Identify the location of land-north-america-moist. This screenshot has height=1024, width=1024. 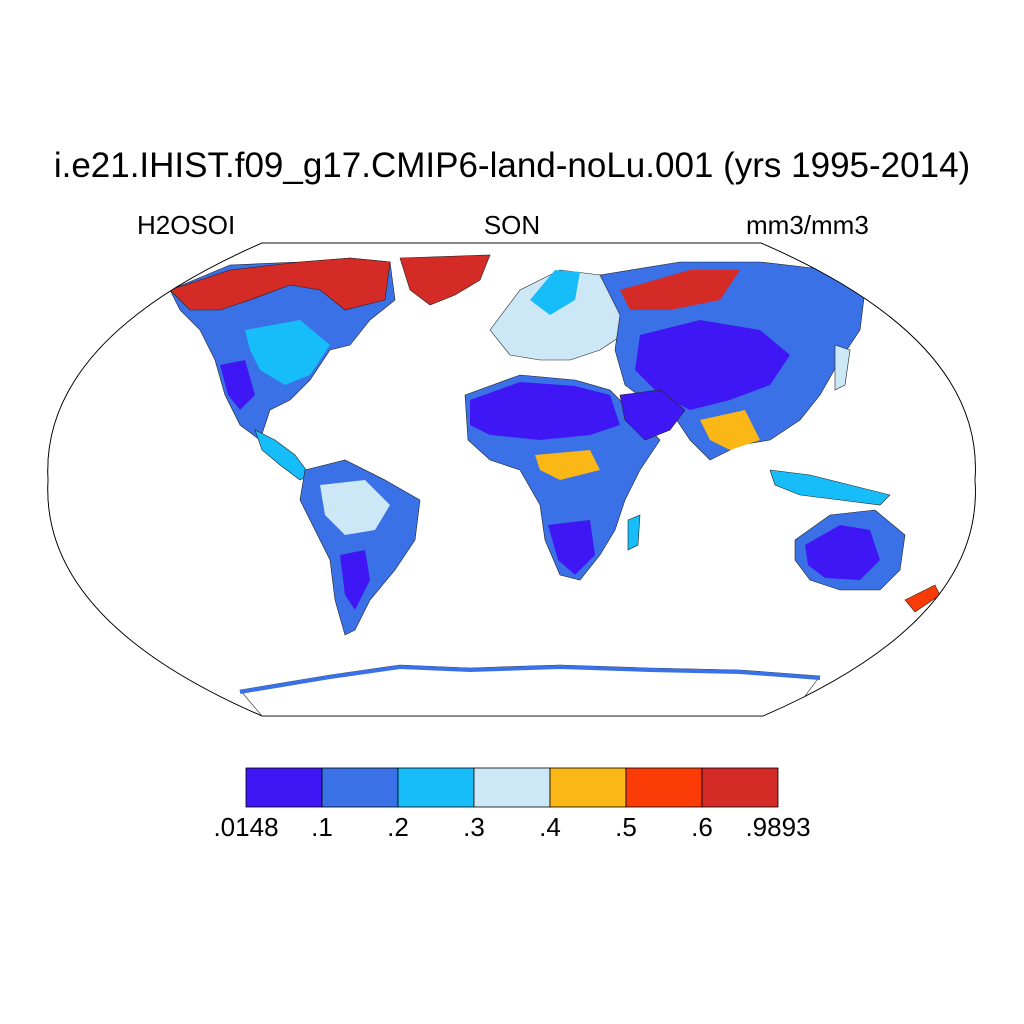
(287, 352).